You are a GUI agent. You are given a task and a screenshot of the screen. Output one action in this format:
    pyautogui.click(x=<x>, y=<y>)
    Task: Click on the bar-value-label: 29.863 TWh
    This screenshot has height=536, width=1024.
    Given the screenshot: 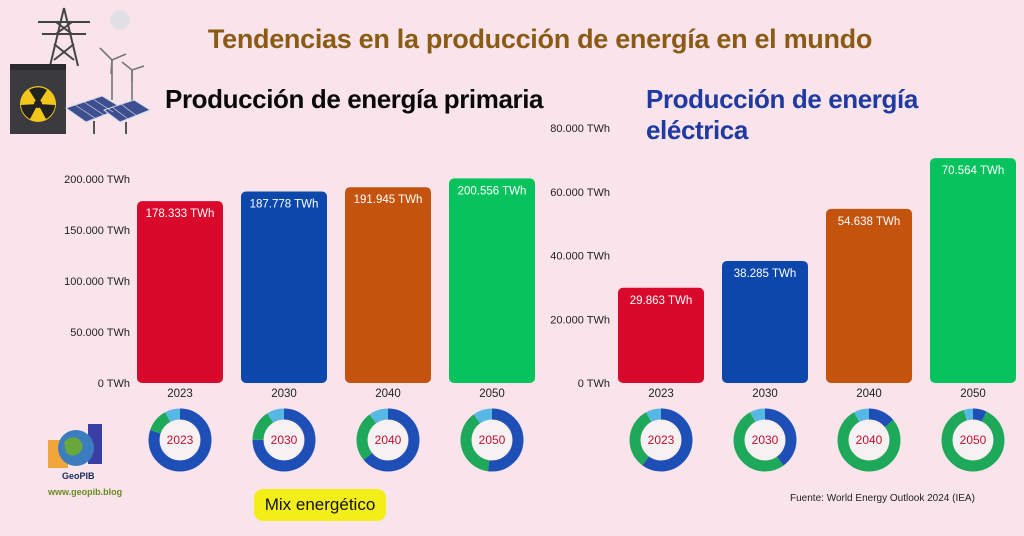 What is the action you would take?
    pyautogui.click(x=661, y=301)
    